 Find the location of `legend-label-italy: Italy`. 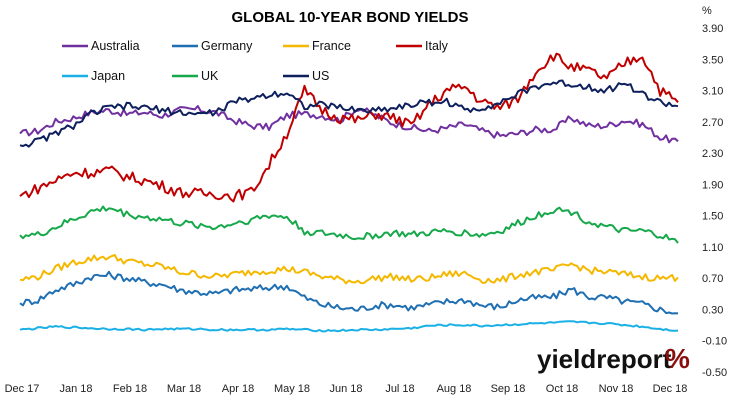

legend-label-italy: Italy is located at coordinates (437, 46).